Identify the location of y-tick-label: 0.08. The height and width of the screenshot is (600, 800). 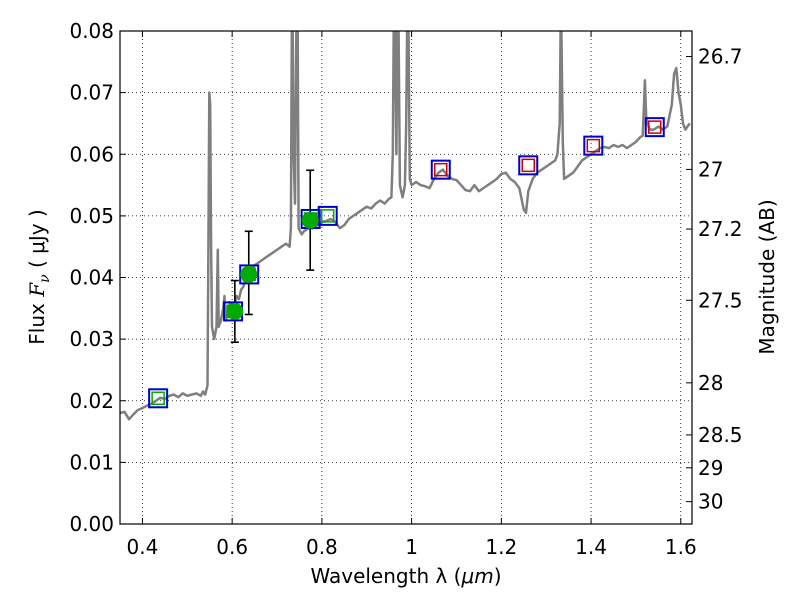
(91, 31).